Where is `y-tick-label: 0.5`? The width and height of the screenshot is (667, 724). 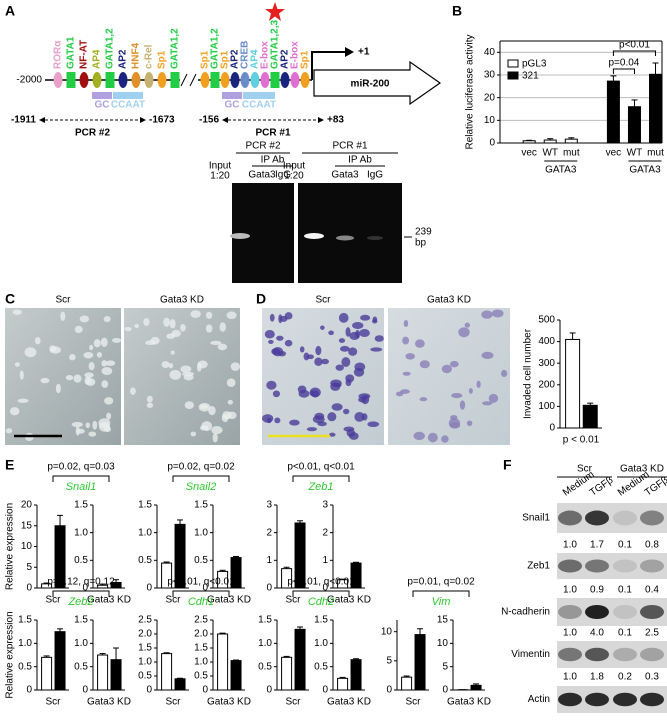 y-tick-label: 0.5 is located at coordinates (81, 666).